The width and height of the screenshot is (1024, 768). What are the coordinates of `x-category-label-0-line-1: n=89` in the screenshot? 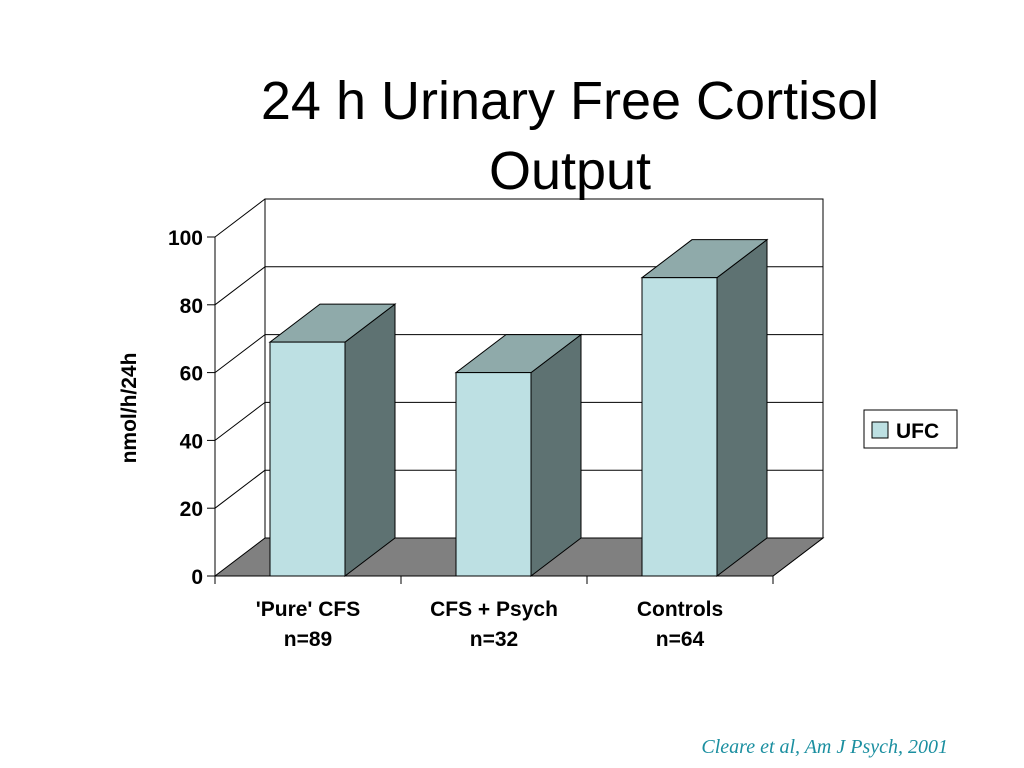 It's located at (308, 639).